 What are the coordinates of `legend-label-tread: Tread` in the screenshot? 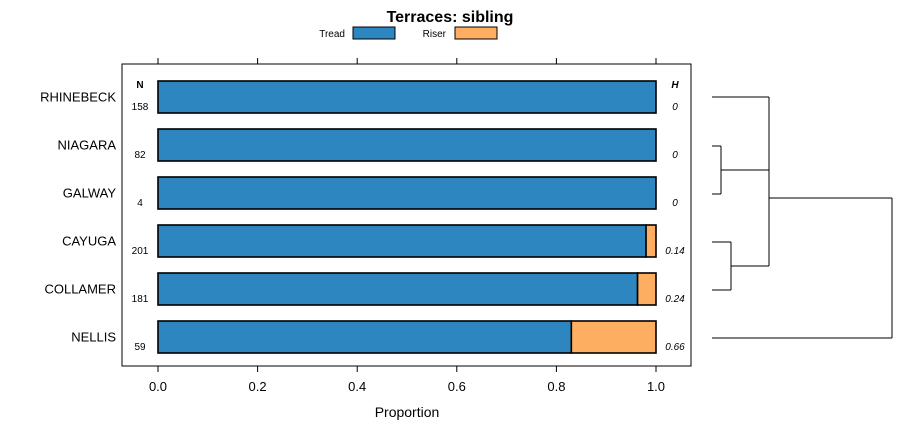 It's located at (332, 34).